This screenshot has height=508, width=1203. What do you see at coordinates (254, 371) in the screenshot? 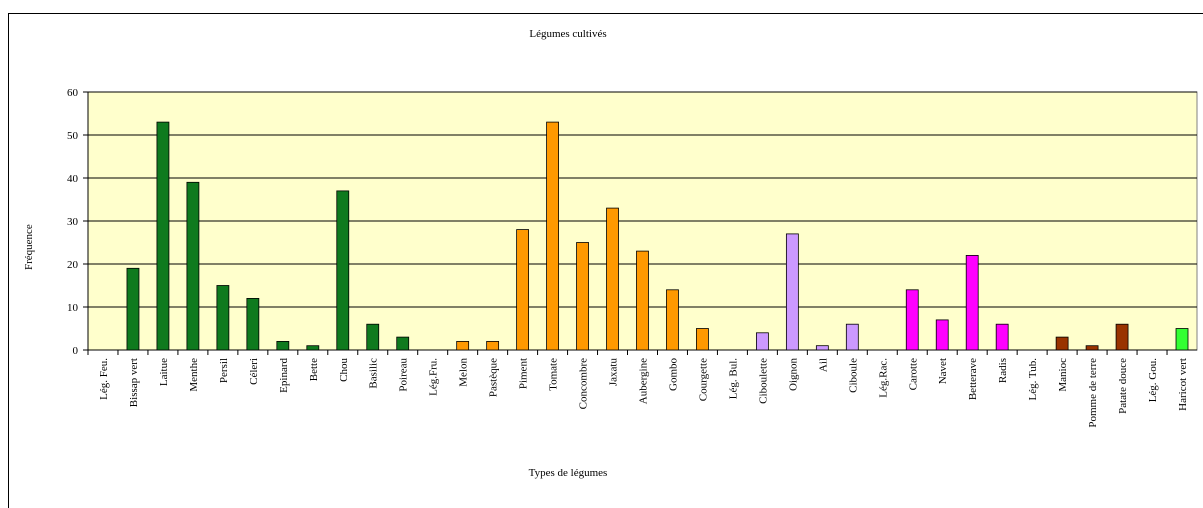
I see `x-tick-label: Céleri` at bounding box center [254, 371].